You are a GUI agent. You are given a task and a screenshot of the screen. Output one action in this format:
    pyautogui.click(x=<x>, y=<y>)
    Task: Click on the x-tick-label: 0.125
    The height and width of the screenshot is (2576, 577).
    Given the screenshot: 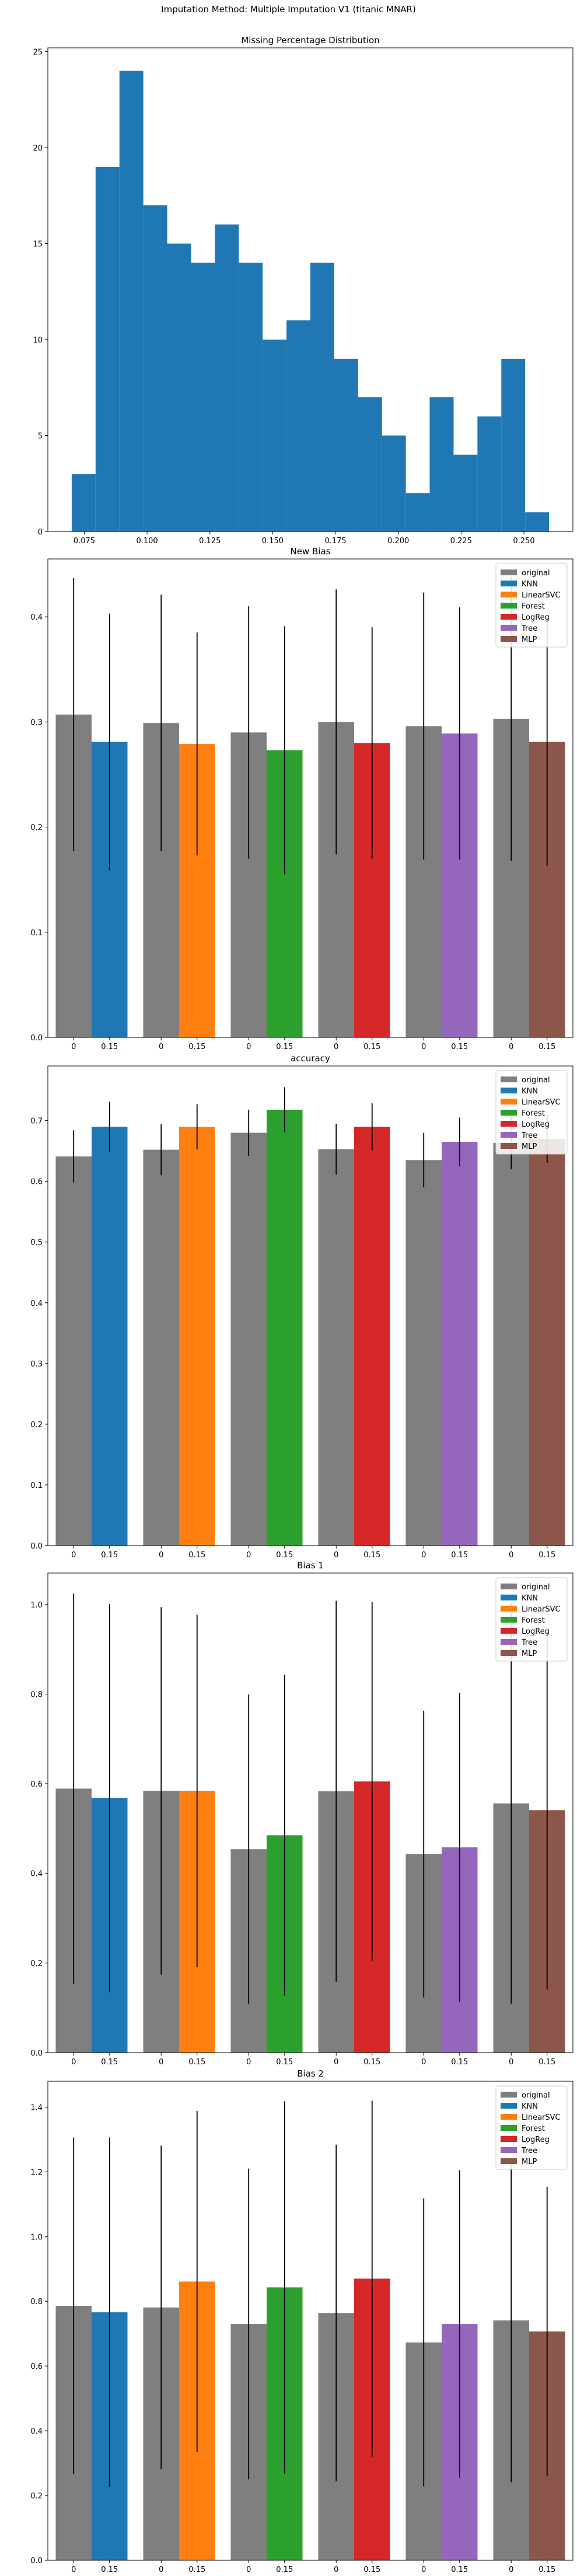 What is the action you would take?
    pyautogui.click(x=210, y=541)
    